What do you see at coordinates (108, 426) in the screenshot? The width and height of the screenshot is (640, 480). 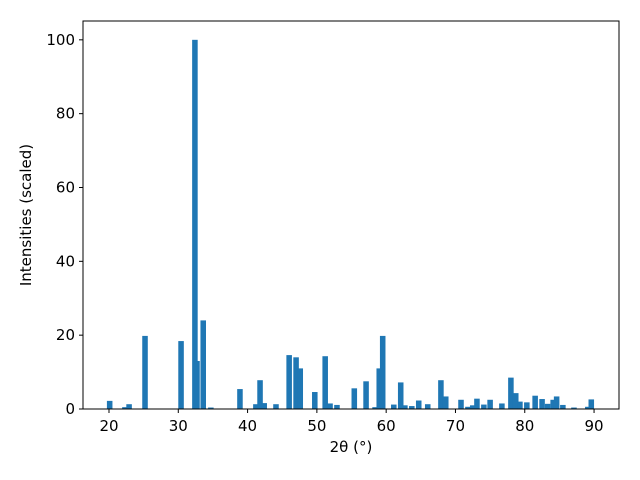 I see `x-tick-label: 20` at bounding box center [108, 426].